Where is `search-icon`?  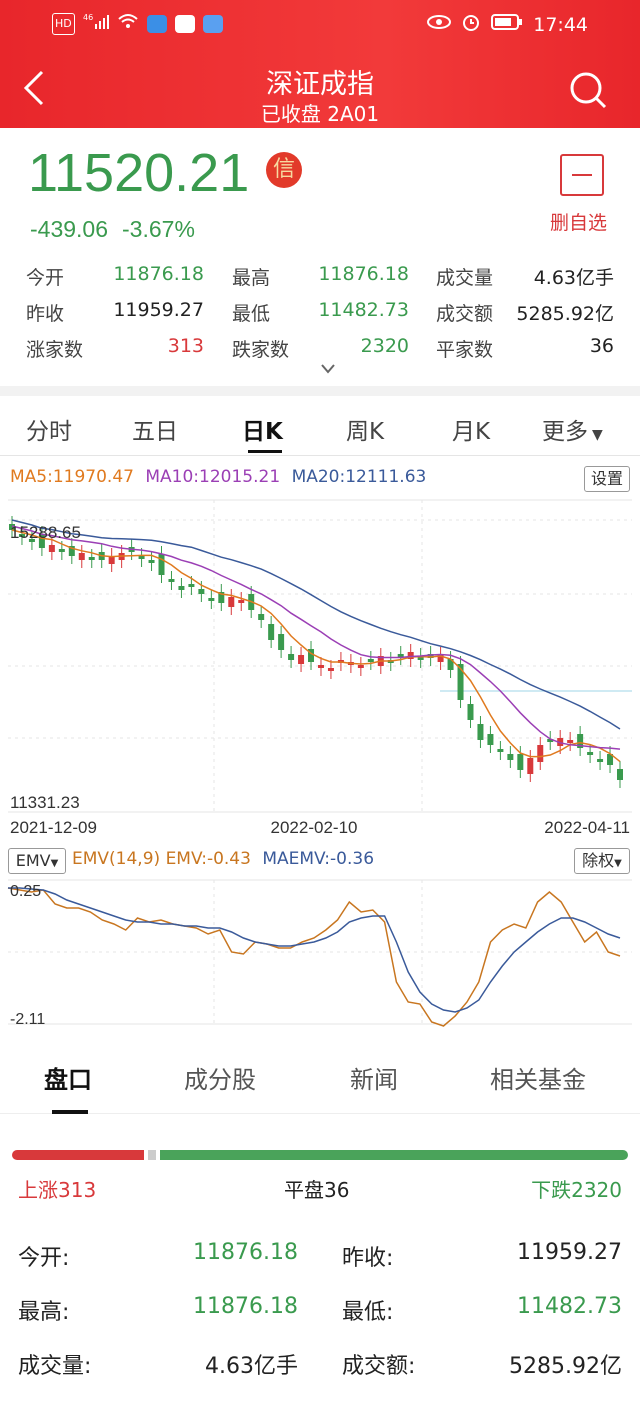 search-icon is located at coordinates (588, 90).